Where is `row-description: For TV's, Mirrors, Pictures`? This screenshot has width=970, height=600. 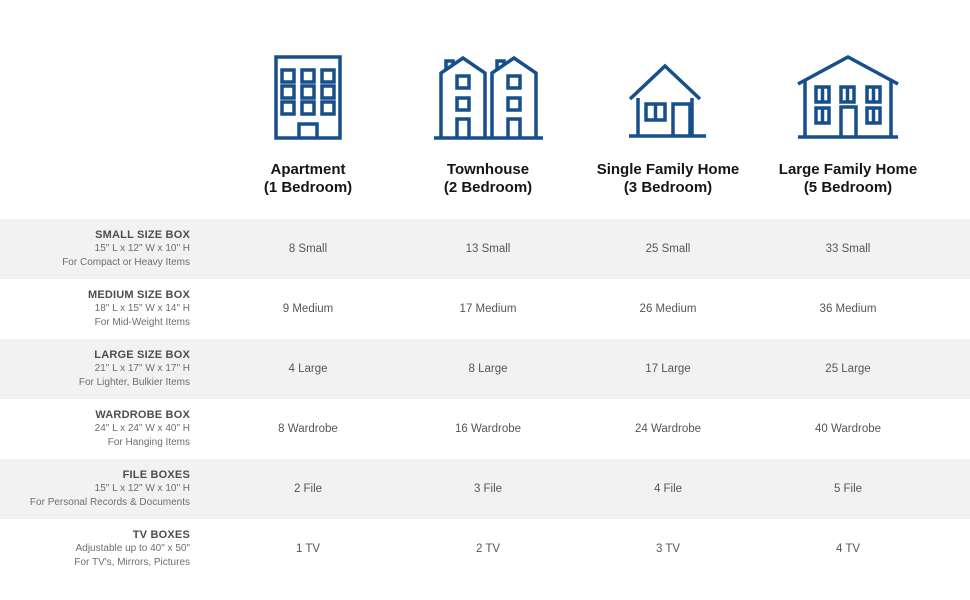
row-description: For TV's, Mirrors, Pictures is located at coordinates (132, 562).